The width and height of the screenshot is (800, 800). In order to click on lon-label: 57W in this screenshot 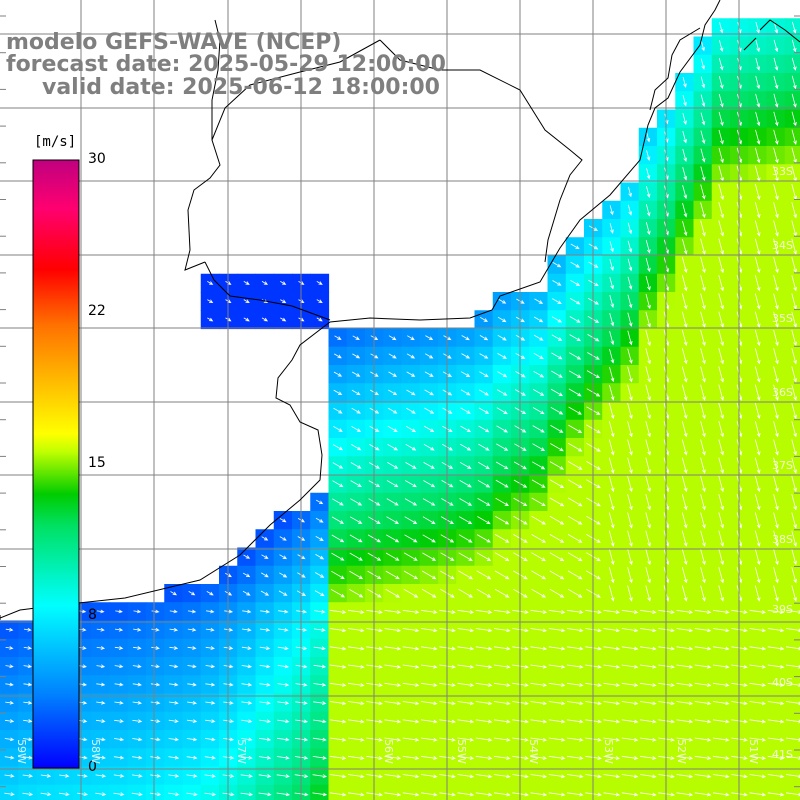, I will do `click(241, 751)`.